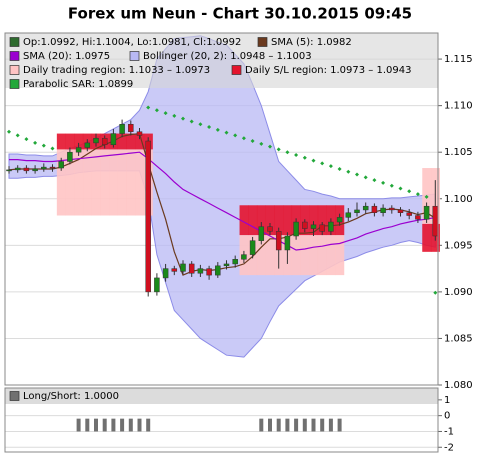 Image resolution: width=480 pixels, height=457 pixels. What do you see at coordinates (240, 14) in the screenshot?
I see `chart-title: Forex um Neun - Chart 30.10.2015 09:45` at bounding box center [240, 14].